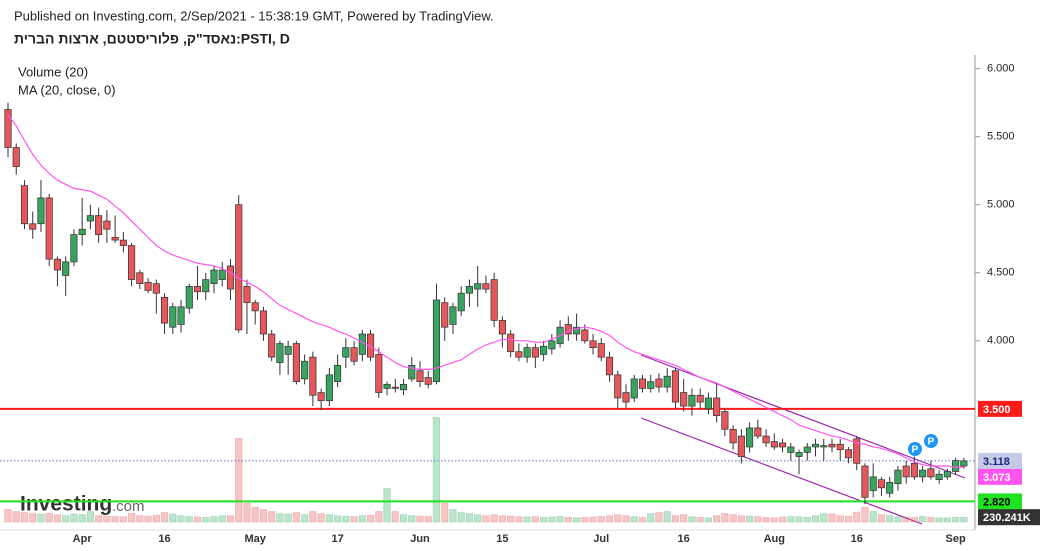 Image resolution: width=1048 pixels, height=551 pixels. I want to click on price-label: 3.073, so click(997, 478).